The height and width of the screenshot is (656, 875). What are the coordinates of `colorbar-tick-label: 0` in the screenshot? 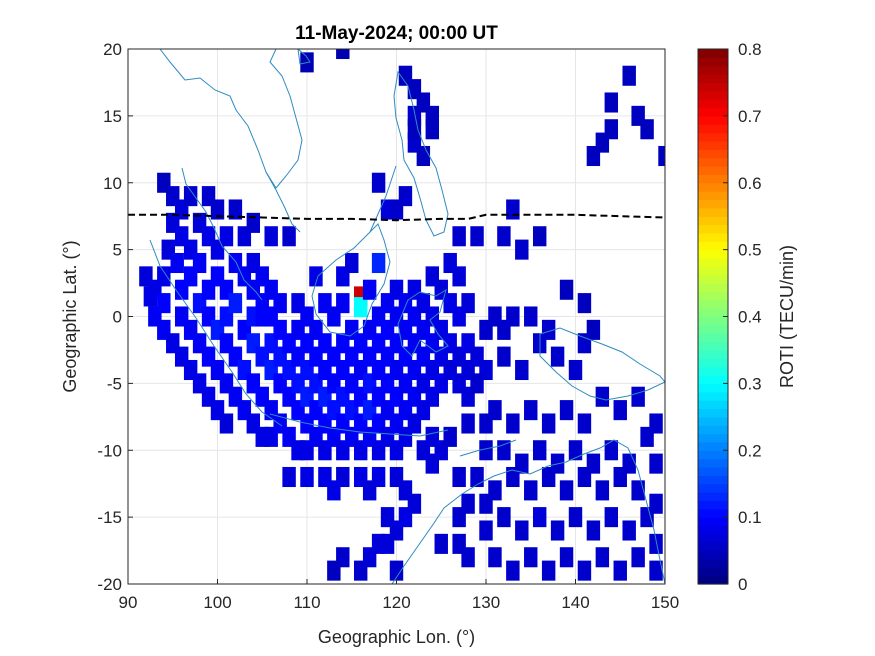 It's located at (742, 584).